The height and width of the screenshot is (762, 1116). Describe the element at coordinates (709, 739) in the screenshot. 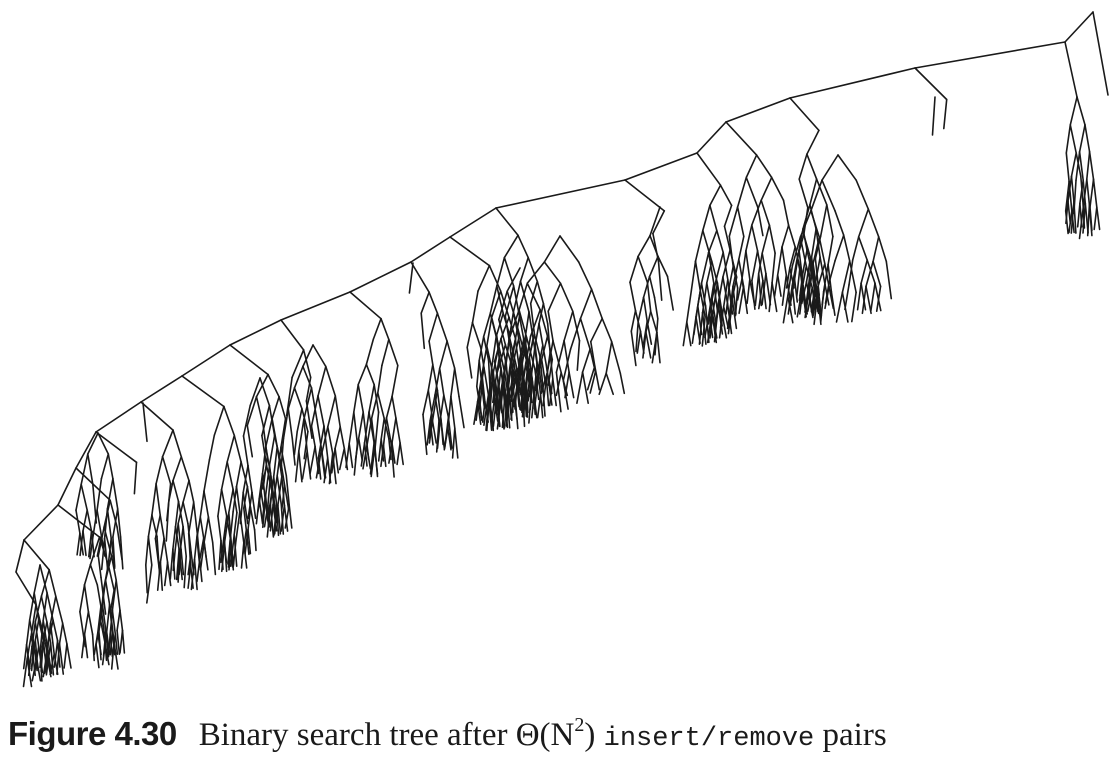

I see `caption-code: insert/remove` at that location.